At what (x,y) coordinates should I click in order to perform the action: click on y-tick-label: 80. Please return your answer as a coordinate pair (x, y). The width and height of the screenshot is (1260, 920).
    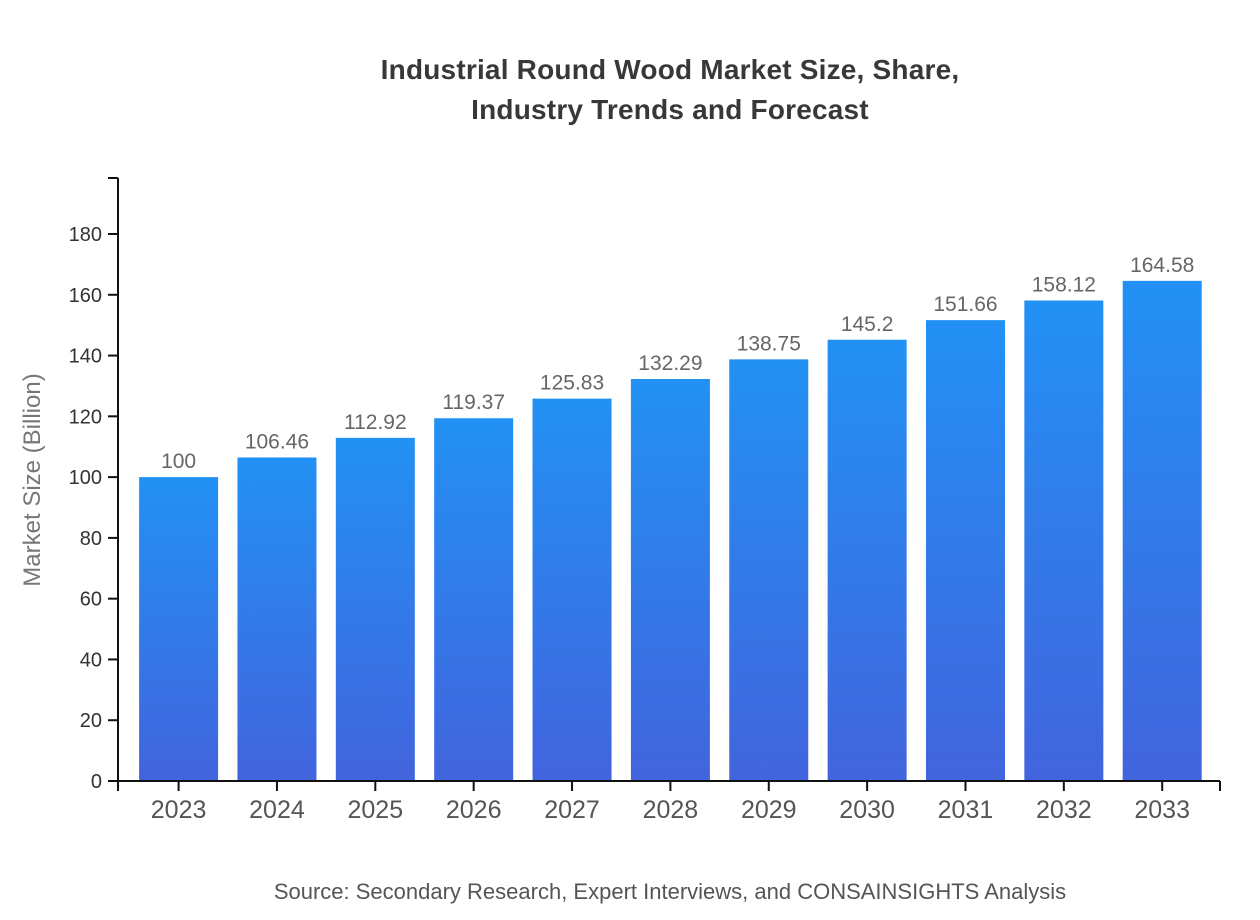
    Looking at the image, I should click on (91, 539).